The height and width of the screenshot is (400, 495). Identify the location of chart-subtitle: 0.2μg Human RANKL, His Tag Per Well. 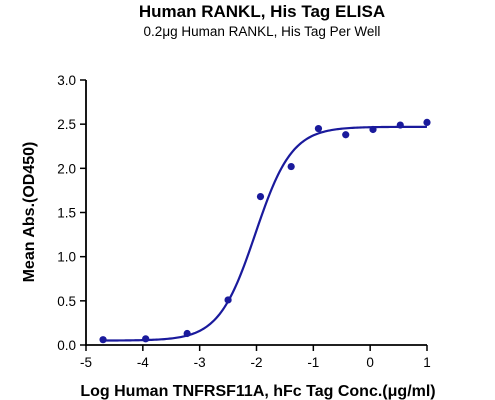
(262, 31).